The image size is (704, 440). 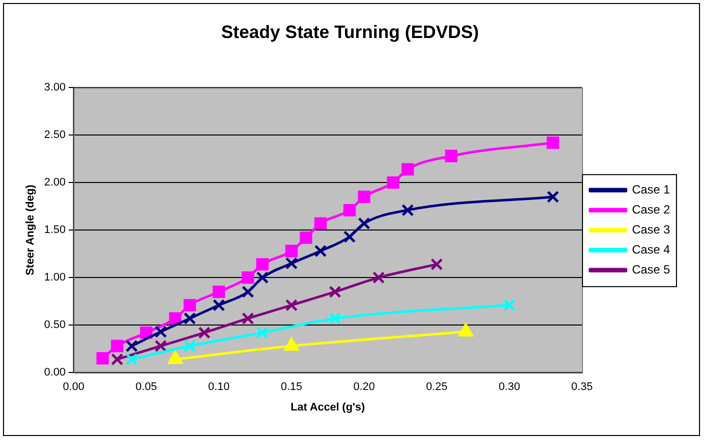 I want to click on y-tick-label: 0.00, so click(x=55, y=372).